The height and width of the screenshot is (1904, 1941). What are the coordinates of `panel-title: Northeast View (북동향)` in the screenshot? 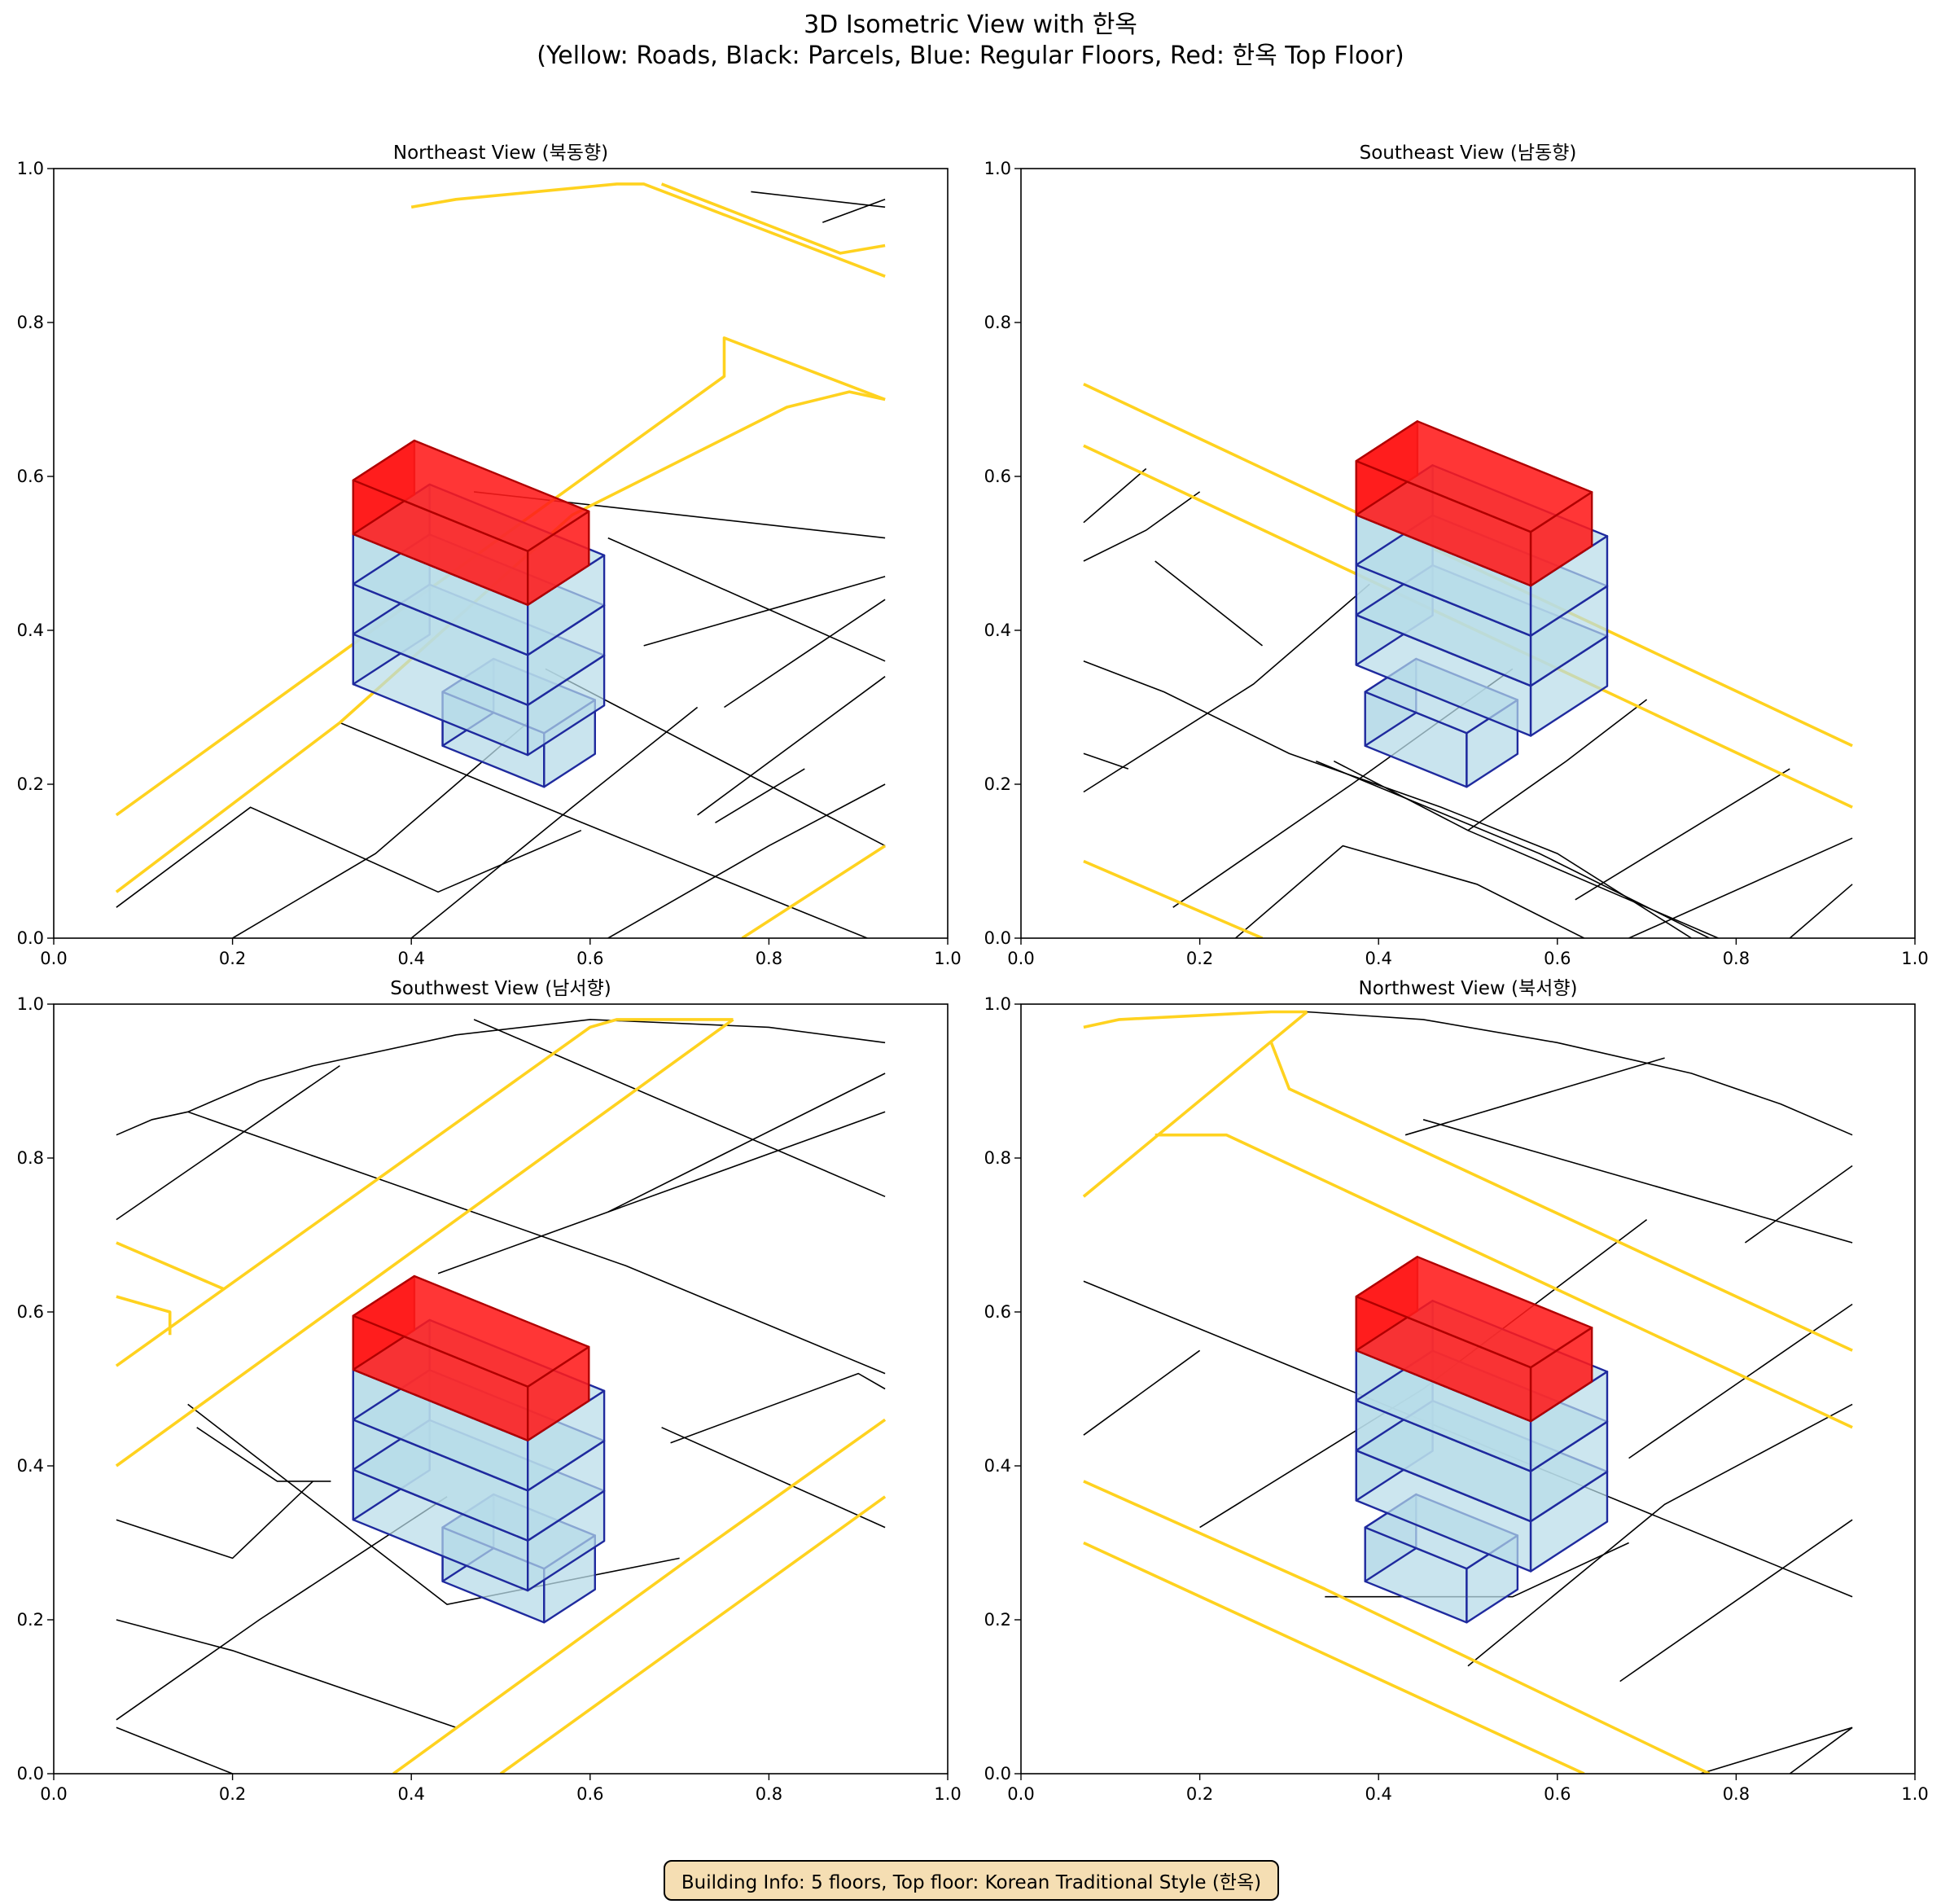 It's located at (500, 153).